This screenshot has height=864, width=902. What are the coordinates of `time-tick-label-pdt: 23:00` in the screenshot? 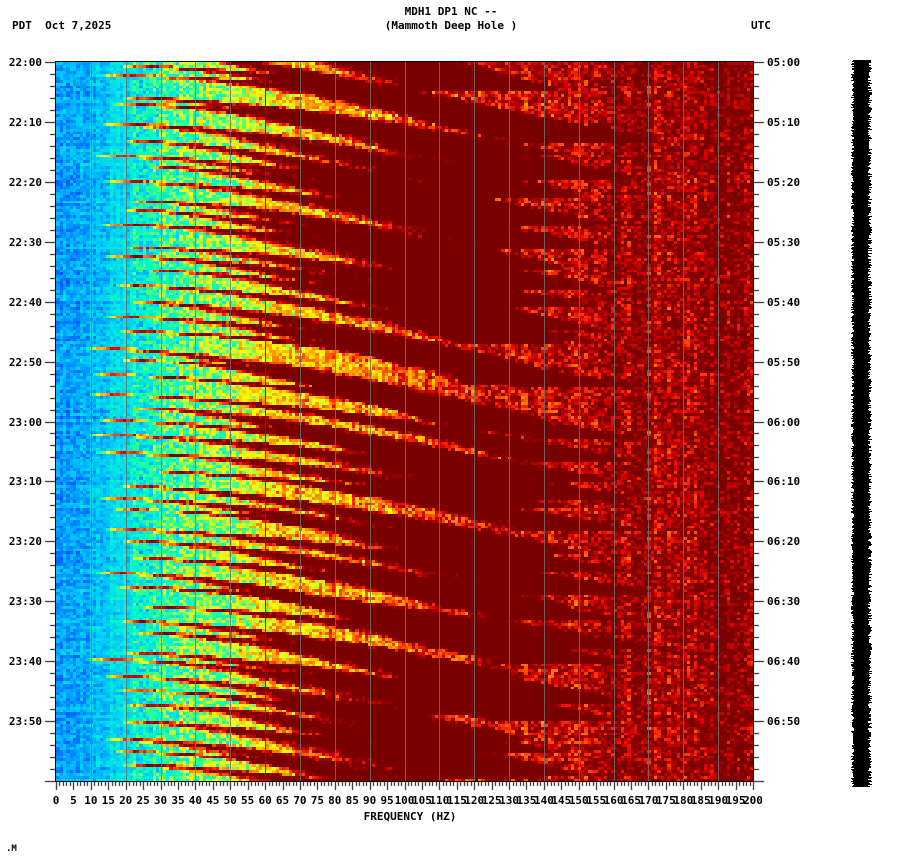 It's located at (25, 422).